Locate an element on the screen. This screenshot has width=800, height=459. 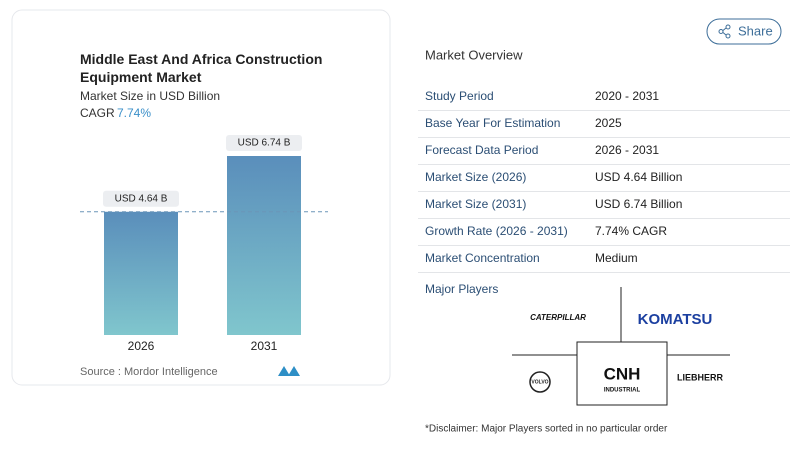
x-tick-label: 2026 is located at coordinates (141, 346).